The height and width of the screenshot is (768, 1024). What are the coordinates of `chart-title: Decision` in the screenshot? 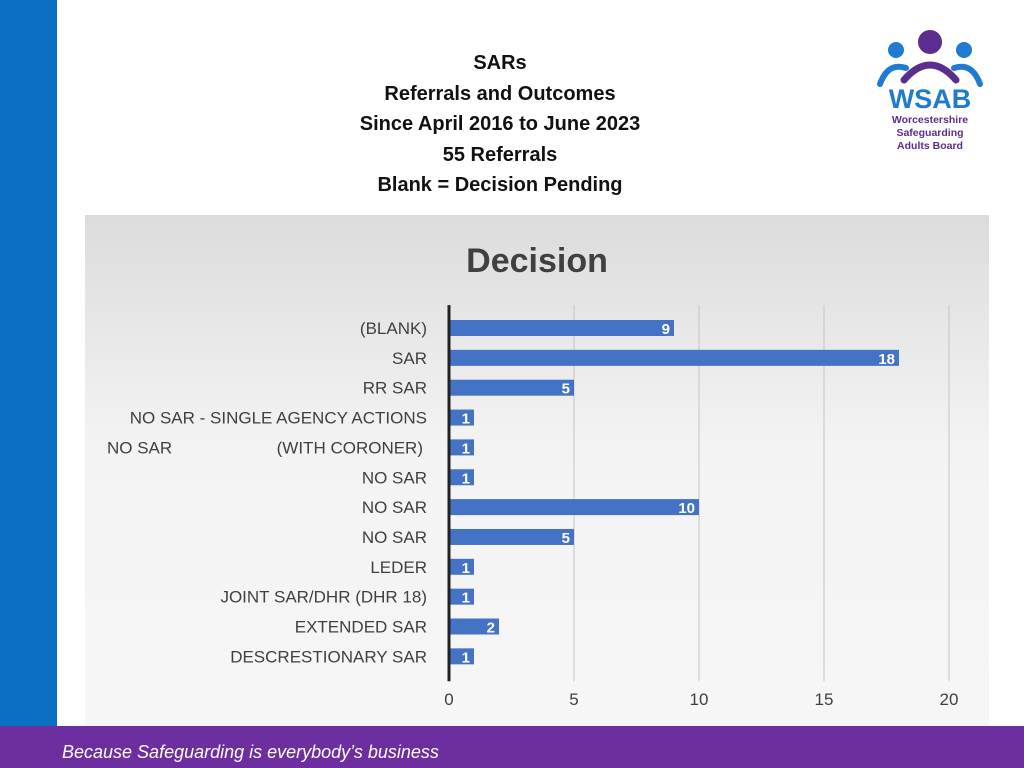 It's located at (537, 261).